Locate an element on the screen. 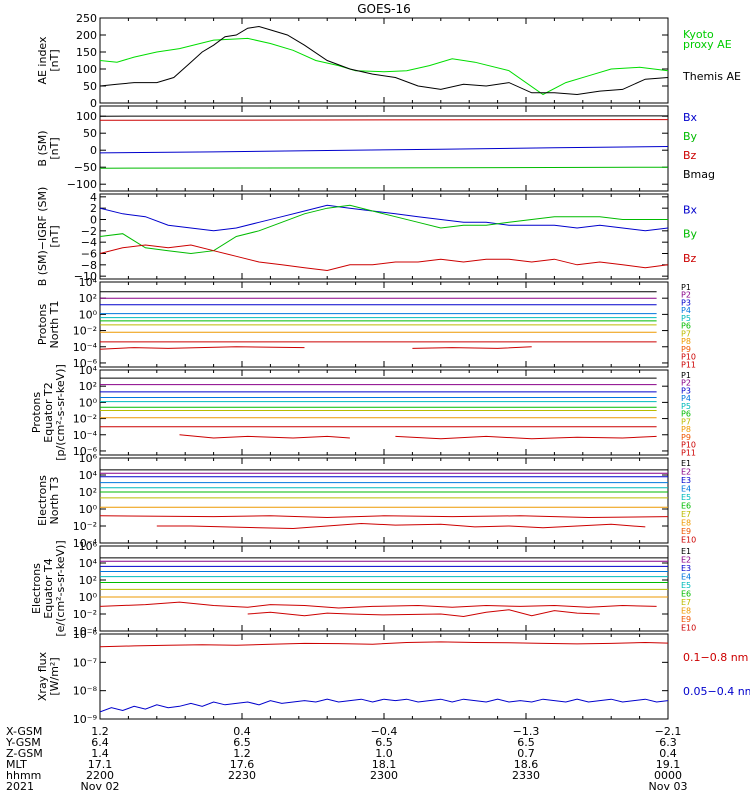 This screenshot has width=750, height=800. ephemeris-value: −0.4 is located at coordinates (384, 731).